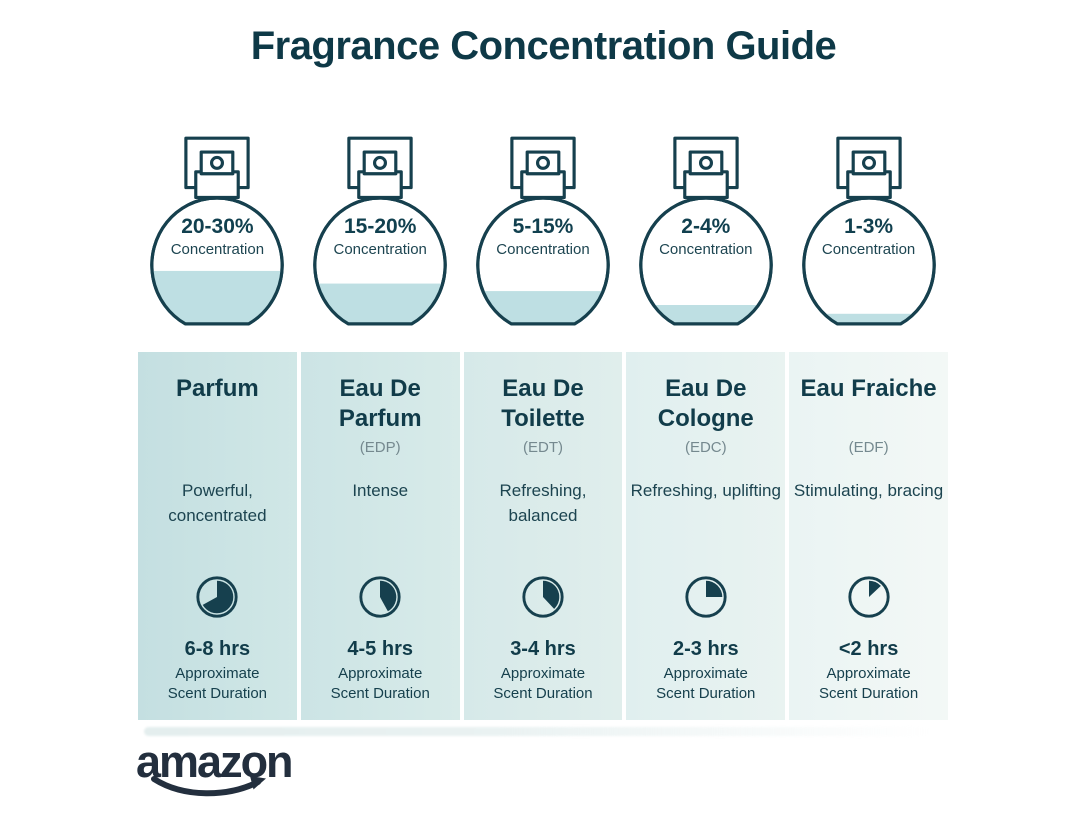 This screenshot has width=1087, height=829. Describe the element at coordinates (868, 447) in the screenshot. I see `fragrance-abbr: (EDF)` at that location.